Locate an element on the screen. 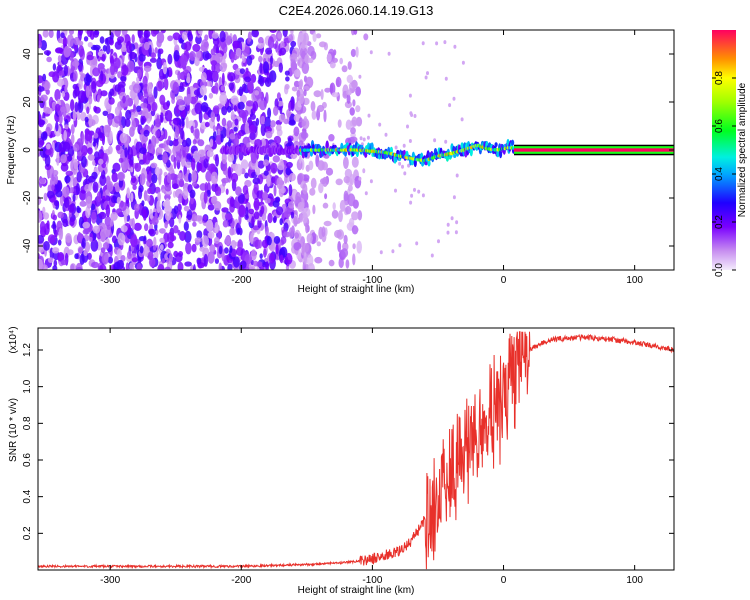 The width and height of the screenshot is (750, 600). x-tick-label: -300 is located at coordinates (110, 280).